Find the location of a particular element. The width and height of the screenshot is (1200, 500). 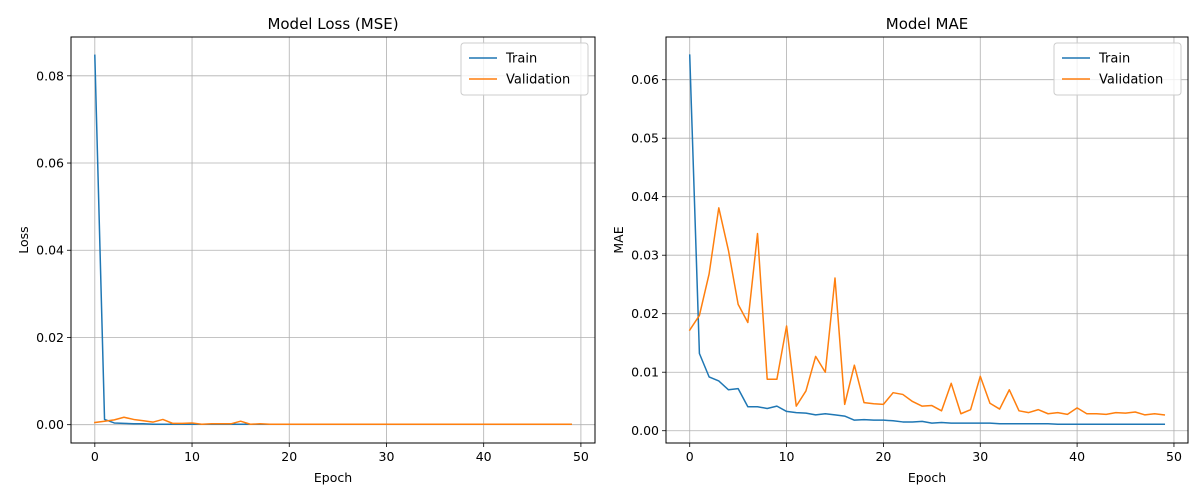

y-axis-label: MAE is located at coordinates (618, 239).